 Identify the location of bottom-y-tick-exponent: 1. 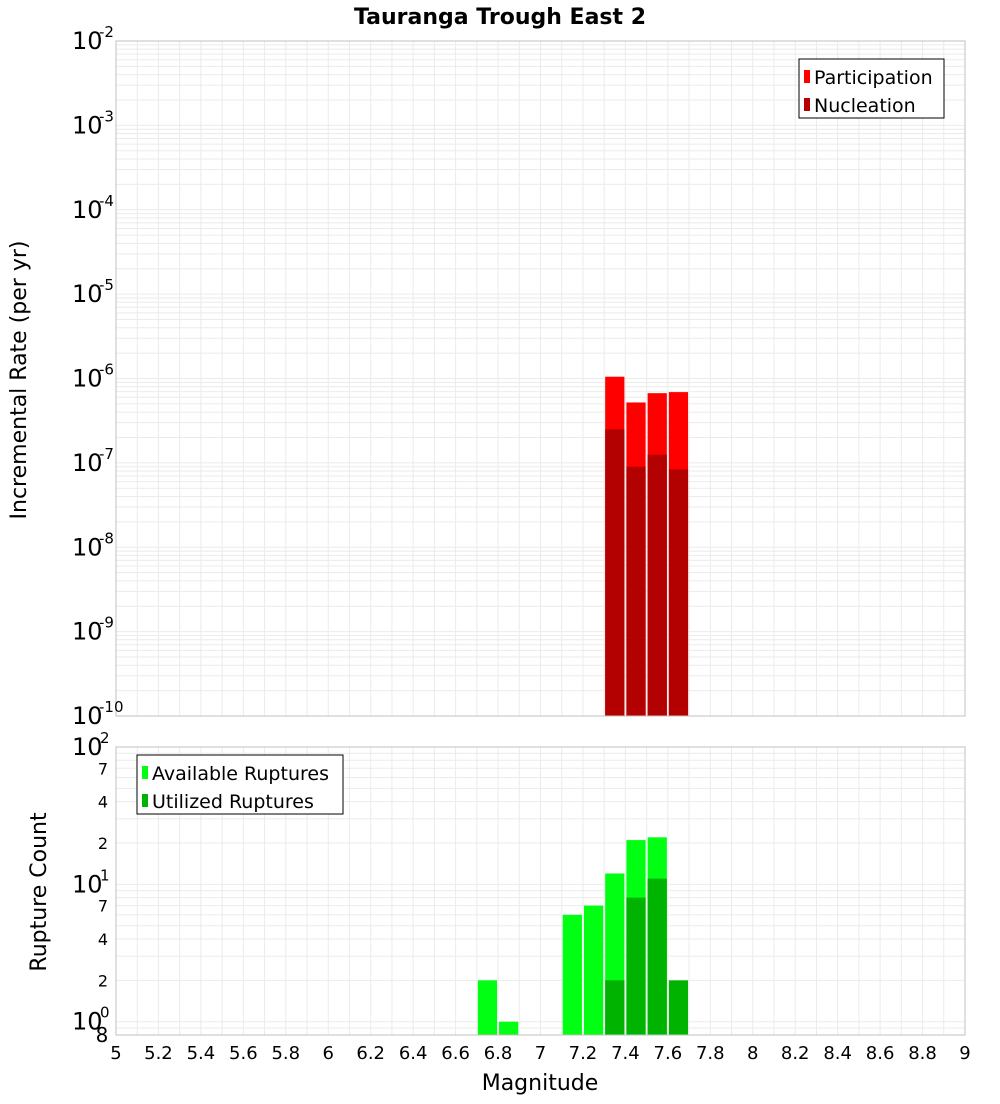
(105, 875).